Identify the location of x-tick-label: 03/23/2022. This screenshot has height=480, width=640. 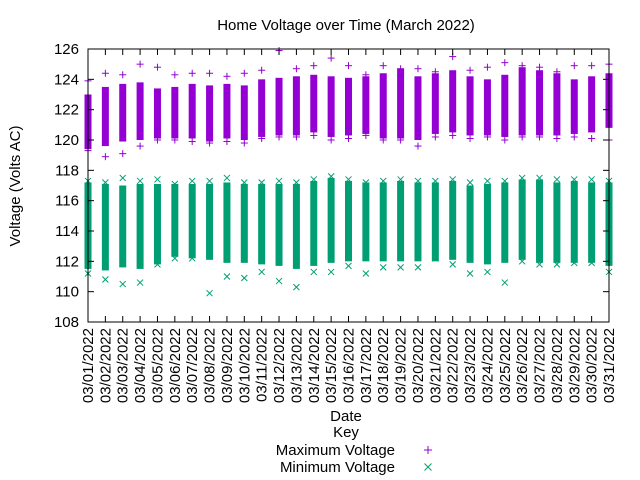
(470, 365).